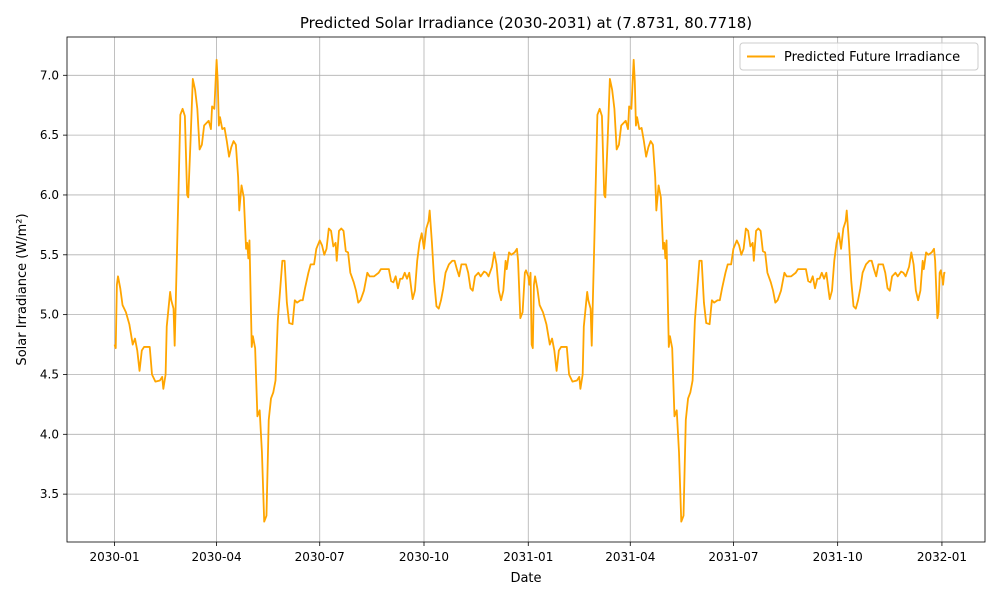 This screenshot has width=1000, height=600. I want to click on x-tick-label: 2032-01, so click(942, 557).